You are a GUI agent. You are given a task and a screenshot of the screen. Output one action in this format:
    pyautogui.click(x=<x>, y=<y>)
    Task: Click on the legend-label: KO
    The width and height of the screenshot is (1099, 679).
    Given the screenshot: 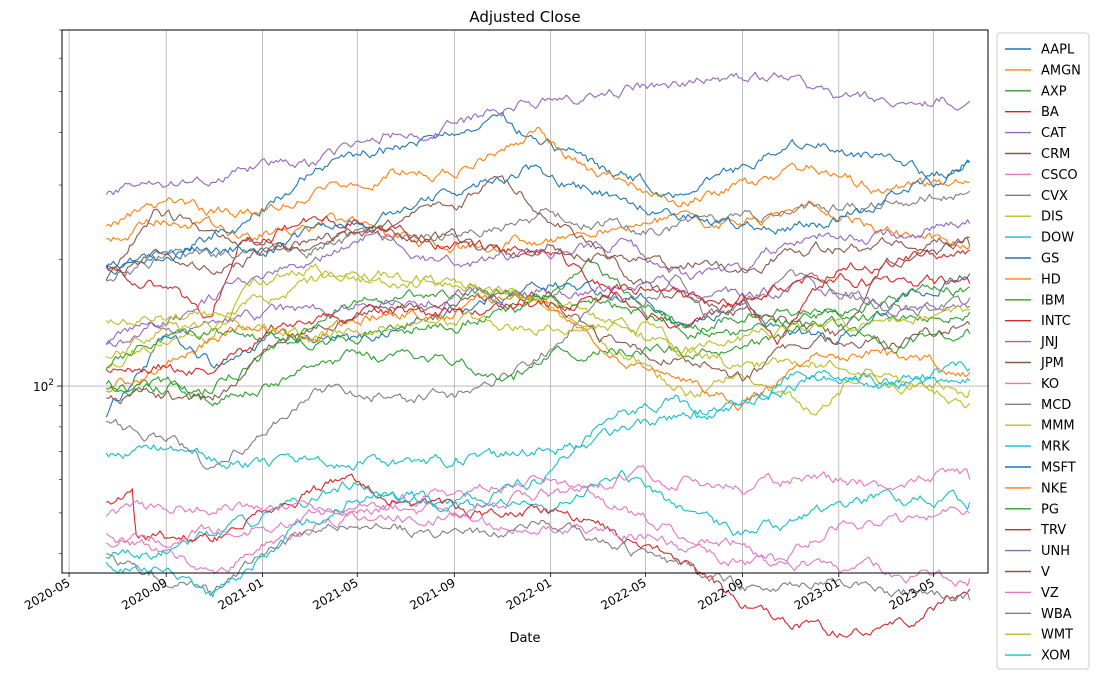 What is the action you would take?
    pyautogui.click(x=1050, y=384)
    